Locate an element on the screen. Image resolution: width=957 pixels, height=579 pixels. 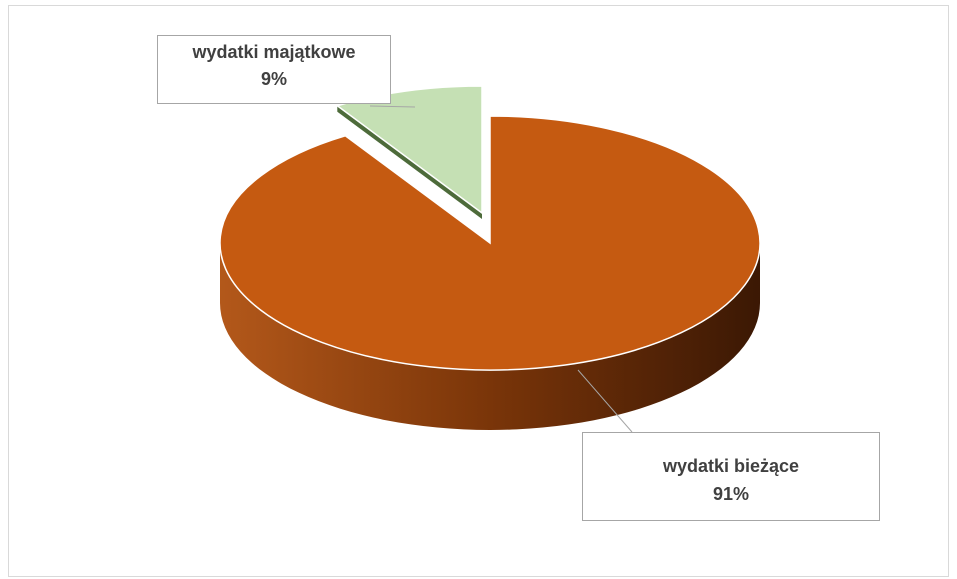
slice-label: wydatki bieżące is located at coordinates (730, 466).